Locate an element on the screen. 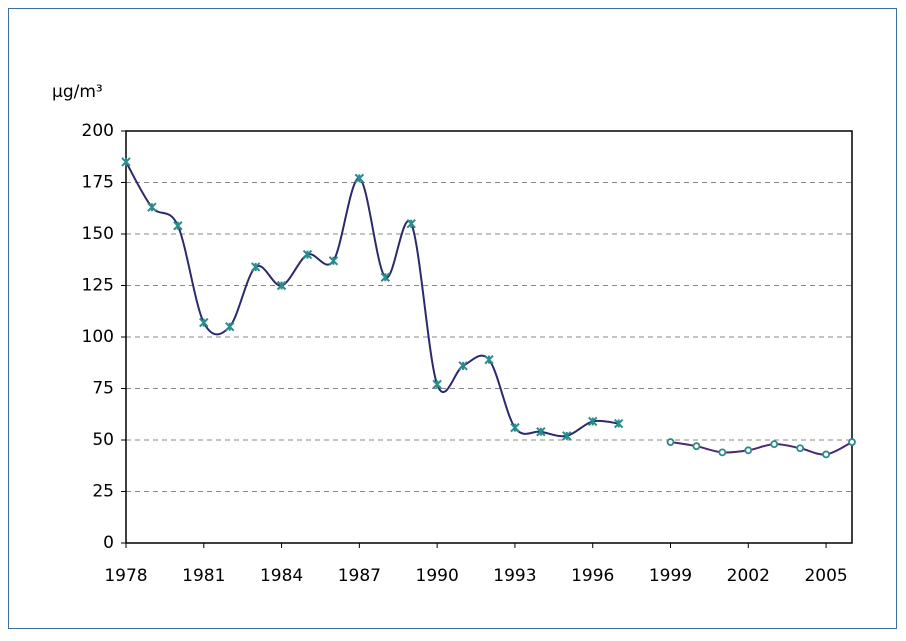  x-tick-label: 1987 is located at coordinates (359, 576).